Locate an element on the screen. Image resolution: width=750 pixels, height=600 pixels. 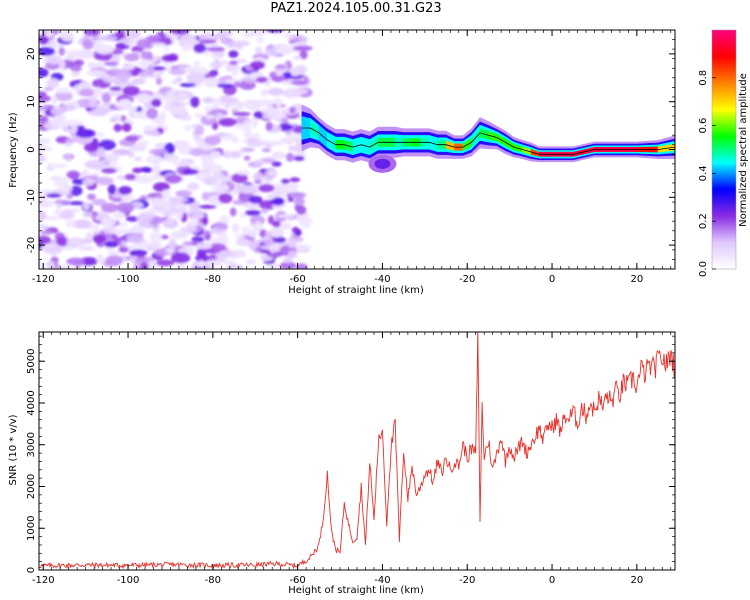
snr-x-label: Height of straight line (km) is located at coordinates (356, 590).